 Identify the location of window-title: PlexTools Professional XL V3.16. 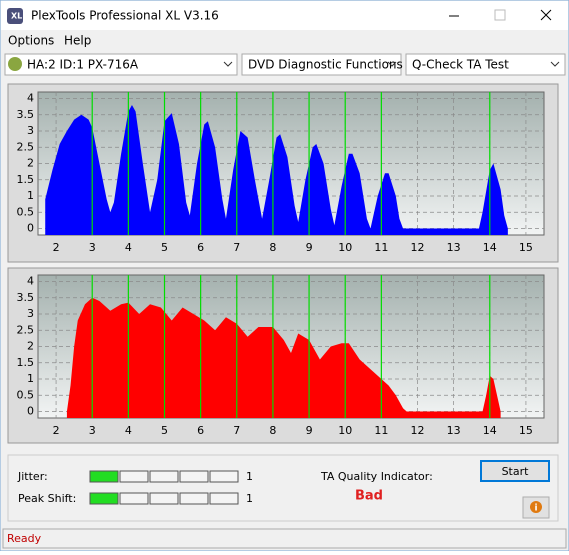
(125, 16).